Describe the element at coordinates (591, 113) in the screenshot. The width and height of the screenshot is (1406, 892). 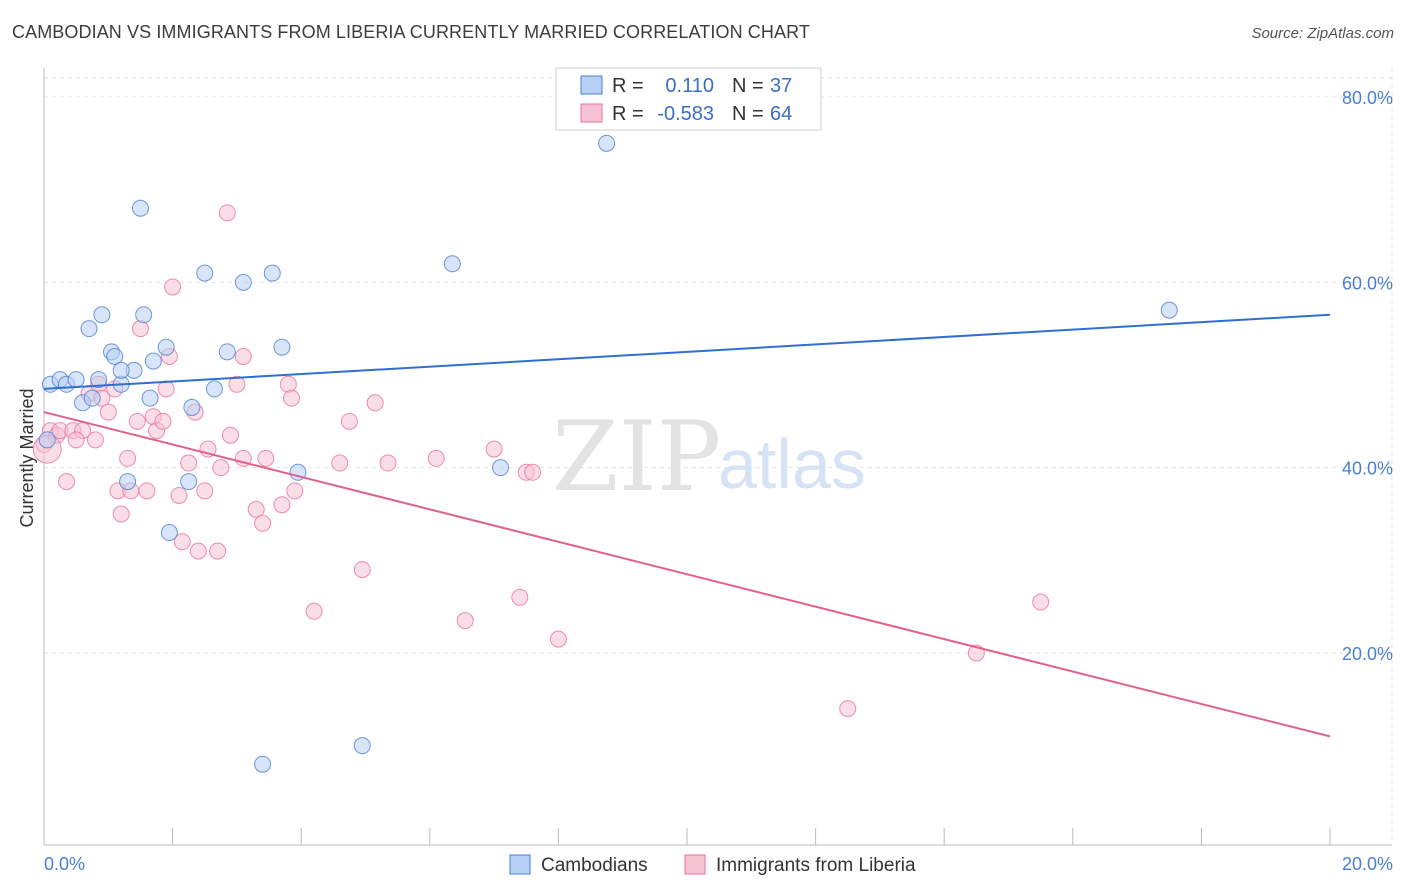
I see `legend-swatch-pink` at that location.